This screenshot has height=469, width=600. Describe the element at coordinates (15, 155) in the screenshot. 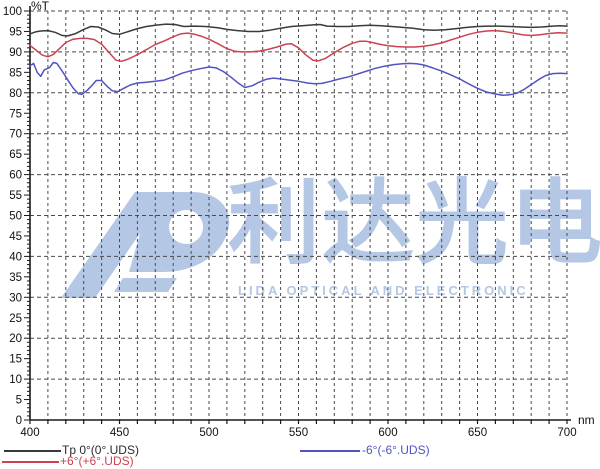

I see `svg-text: 65` at that location.